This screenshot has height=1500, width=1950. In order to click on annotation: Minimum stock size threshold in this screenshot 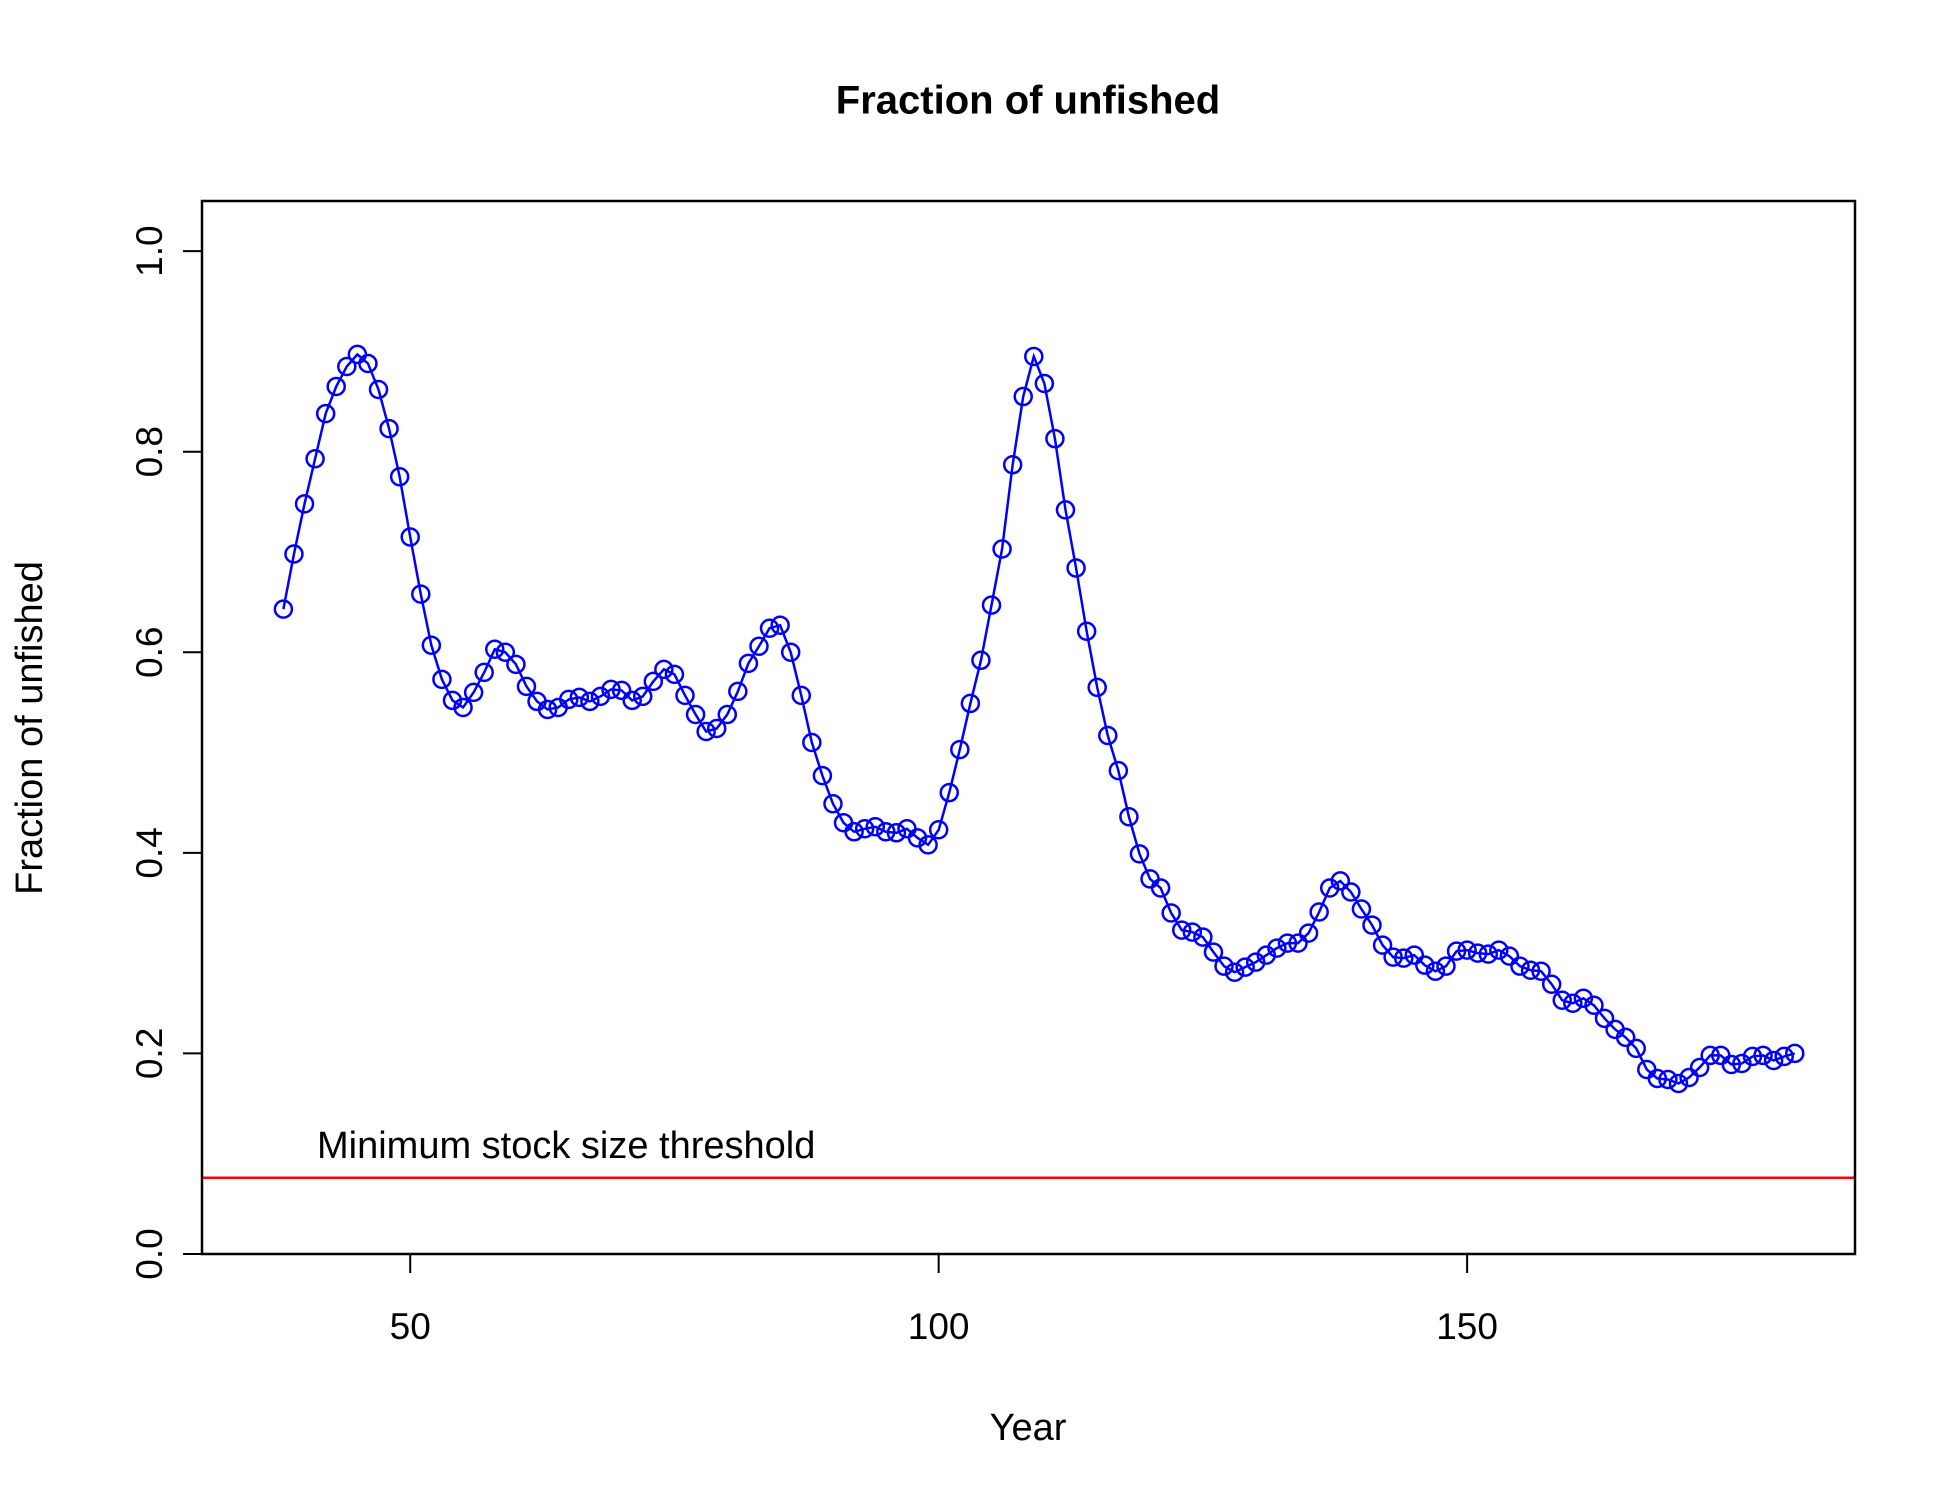, I will do `click(566, 1146)`.